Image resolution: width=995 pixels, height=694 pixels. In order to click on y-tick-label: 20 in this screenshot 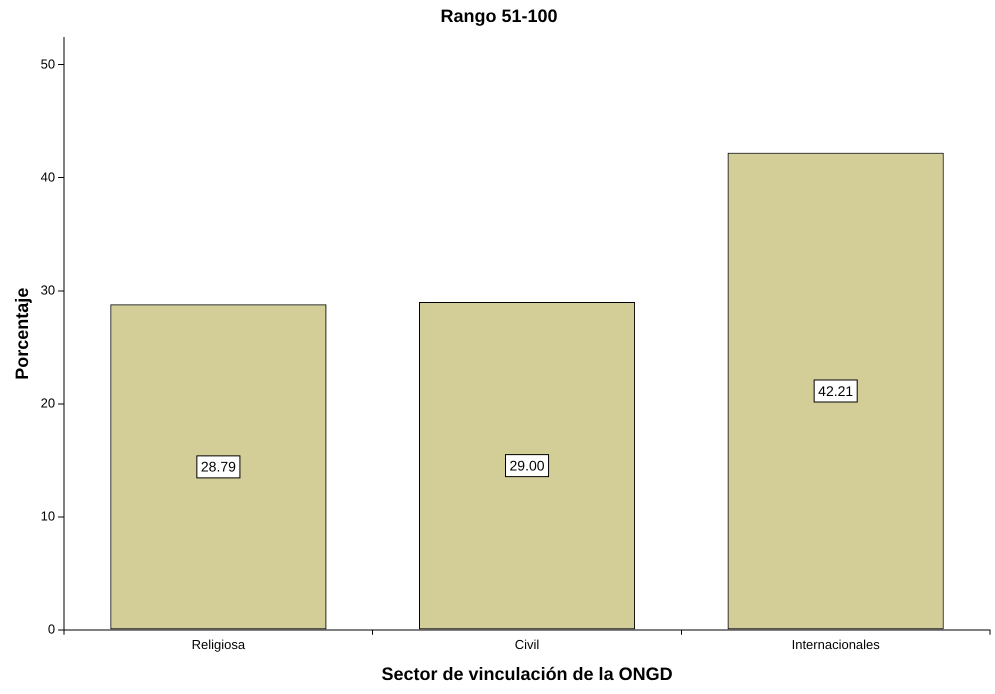, I will do `click(48, 402)`.